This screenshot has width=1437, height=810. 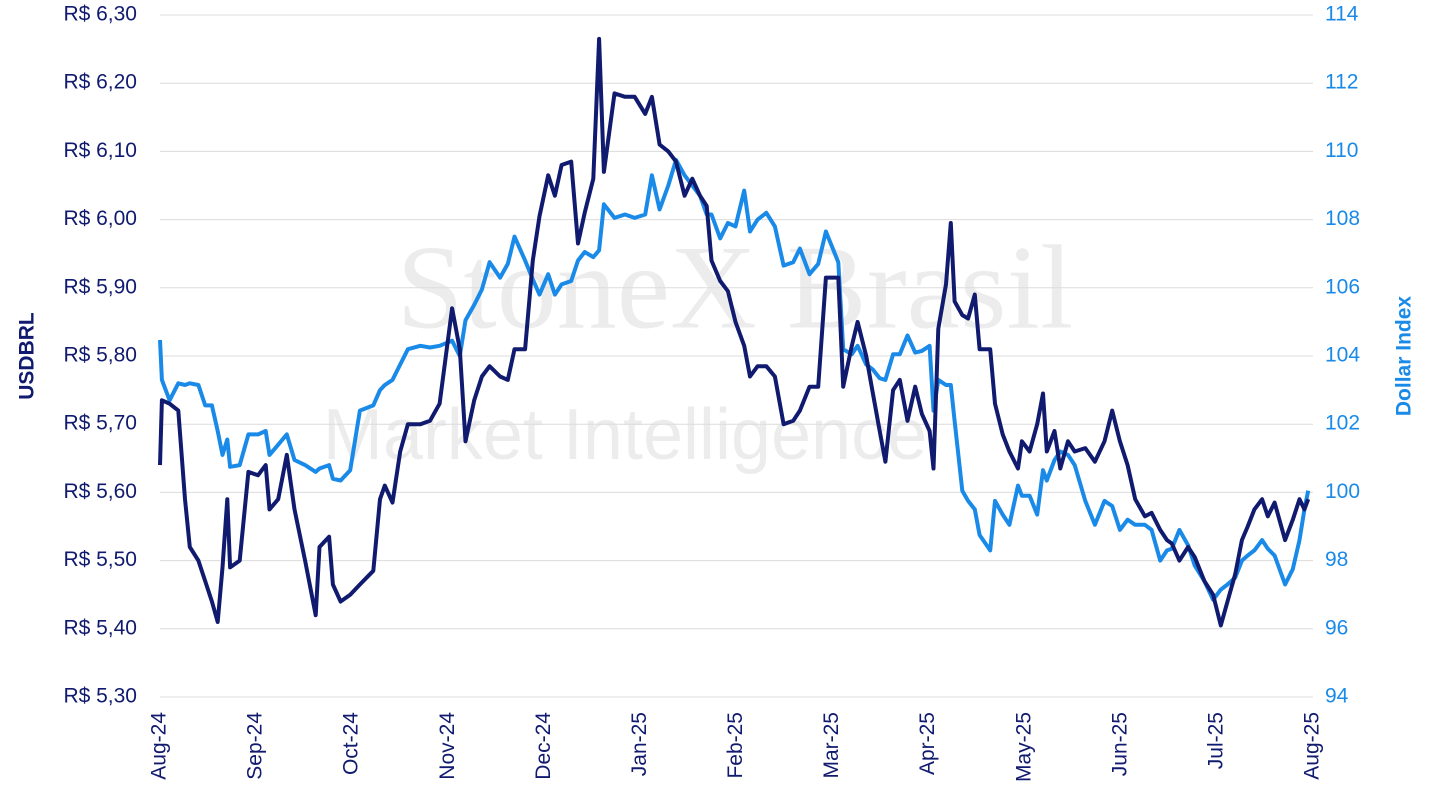 What do you see at coordinates (447, 746) in the screenshot?
I see `x-tick-label: Nov-24` at bounding box center [447, 746].